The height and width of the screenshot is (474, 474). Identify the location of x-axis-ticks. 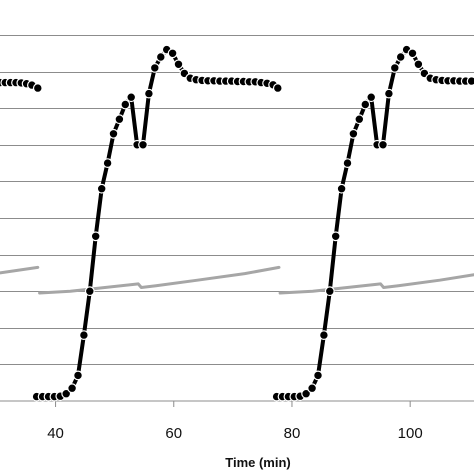
(233, 404).